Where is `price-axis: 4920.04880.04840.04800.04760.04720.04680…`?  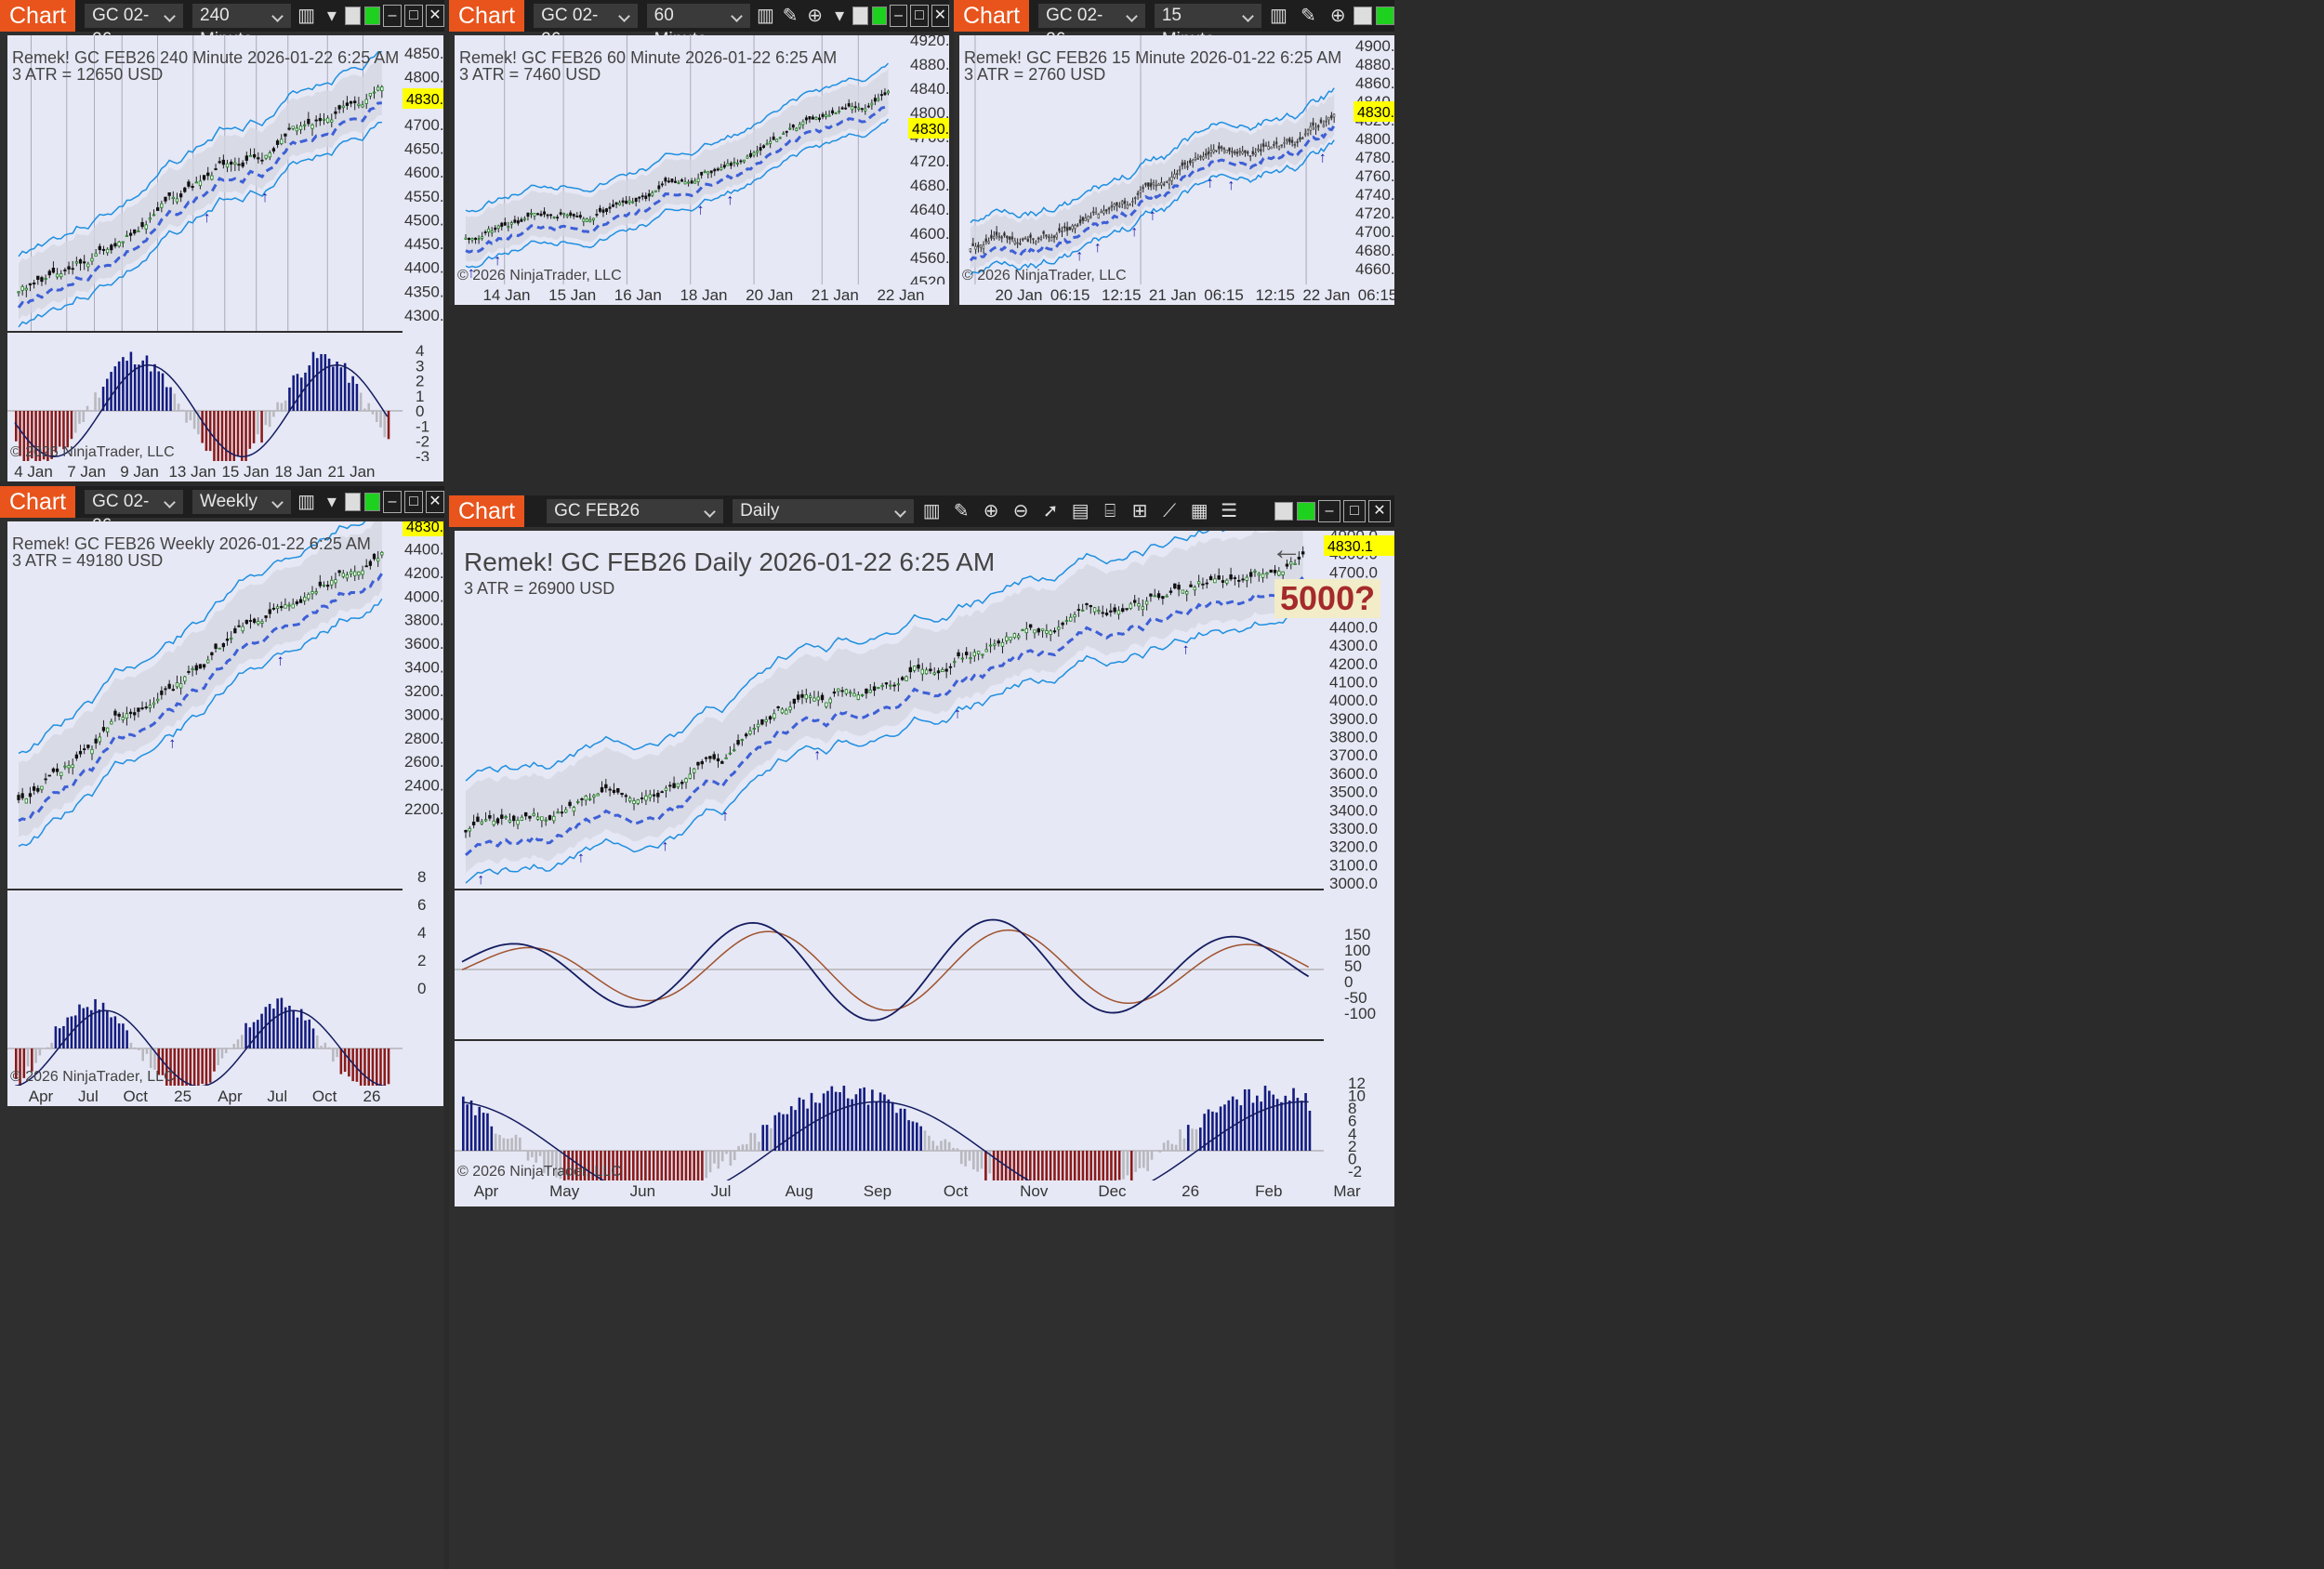 price-axis: 4920.04880.04840.04800.04760.04720.04680… is located at coordinates (928, 161).